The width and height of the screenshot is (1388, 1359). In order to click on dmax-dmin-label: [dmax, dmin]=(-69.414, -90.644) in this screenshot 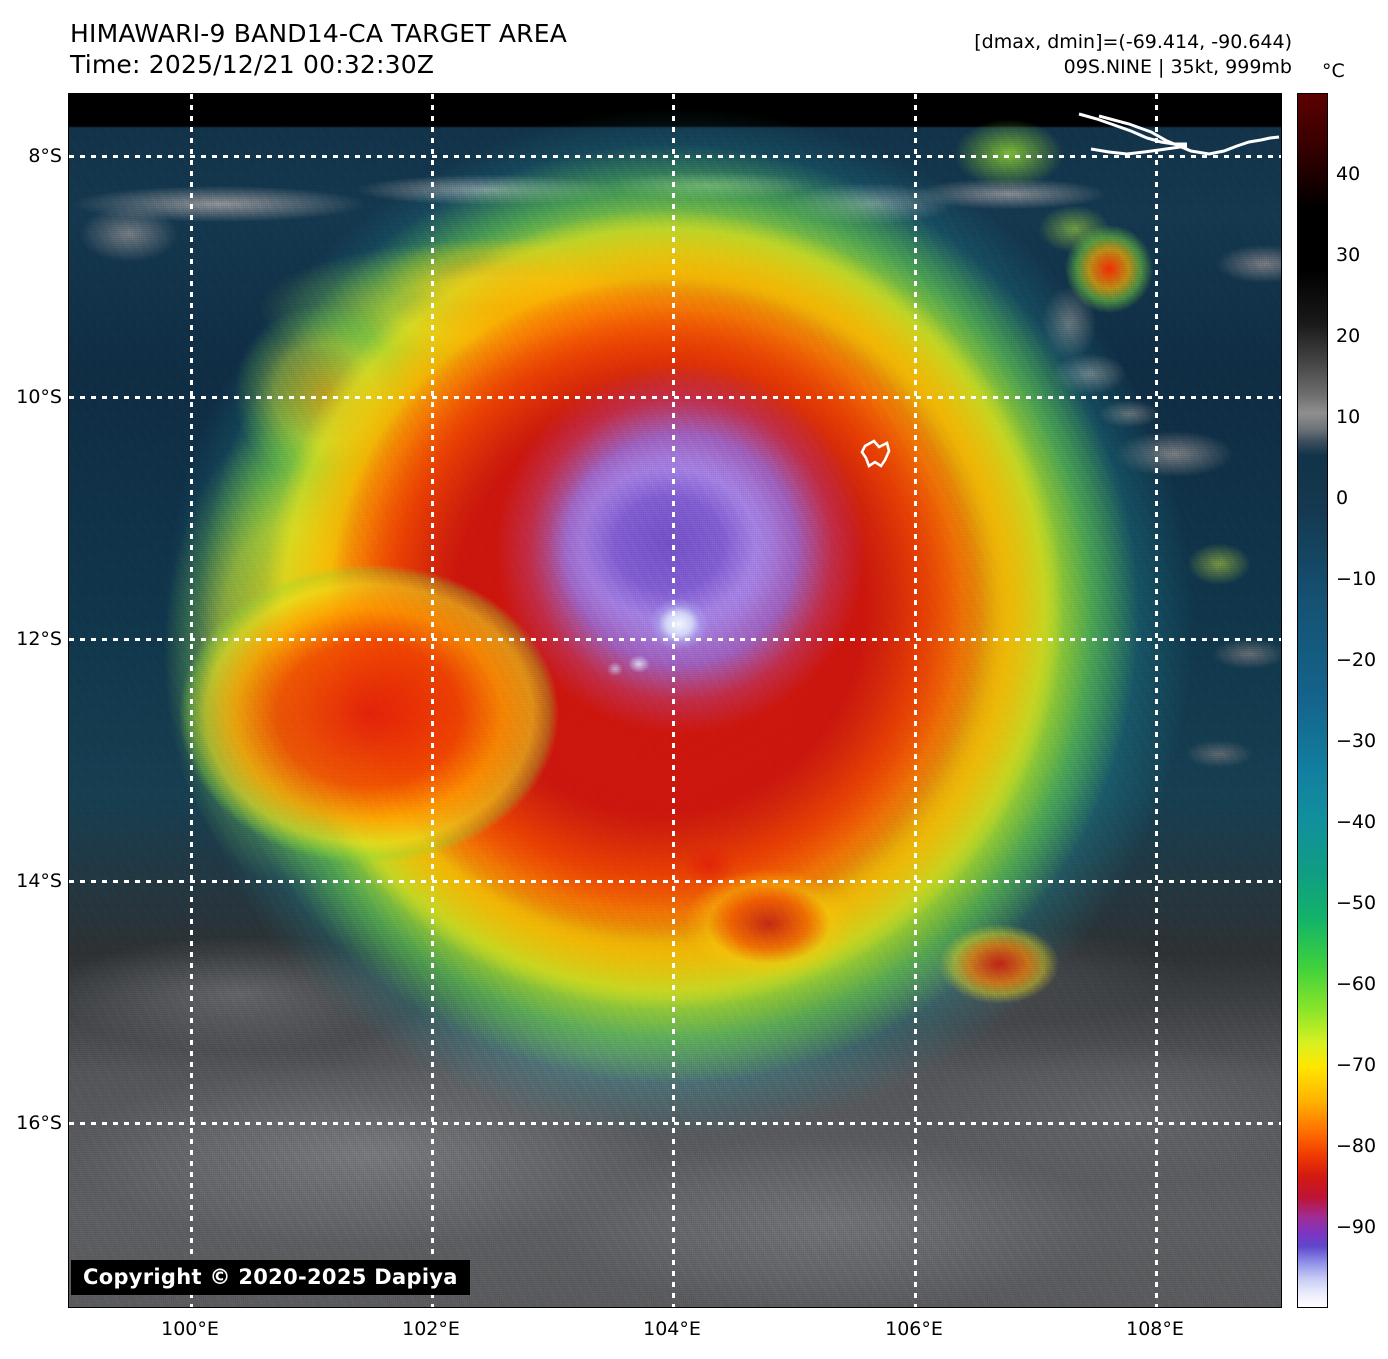, I will do `click(1133, 42)`.